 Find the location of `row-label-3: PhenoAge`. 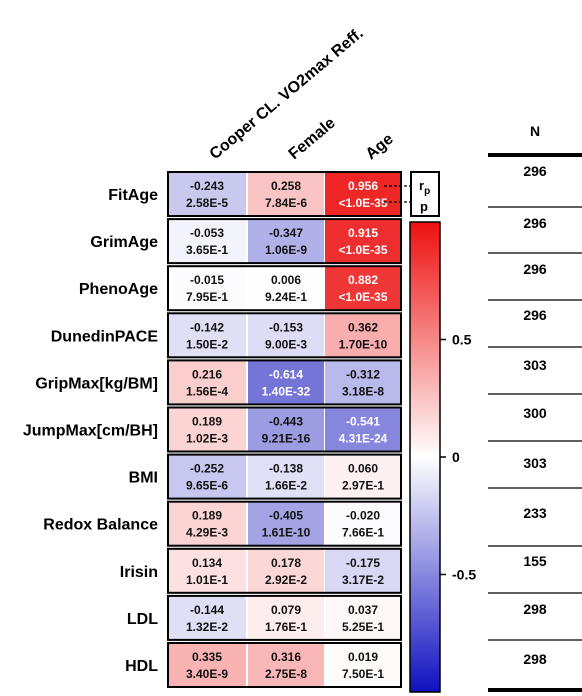

row-label-3: PhenoAge is located at coordinates (118, 289).